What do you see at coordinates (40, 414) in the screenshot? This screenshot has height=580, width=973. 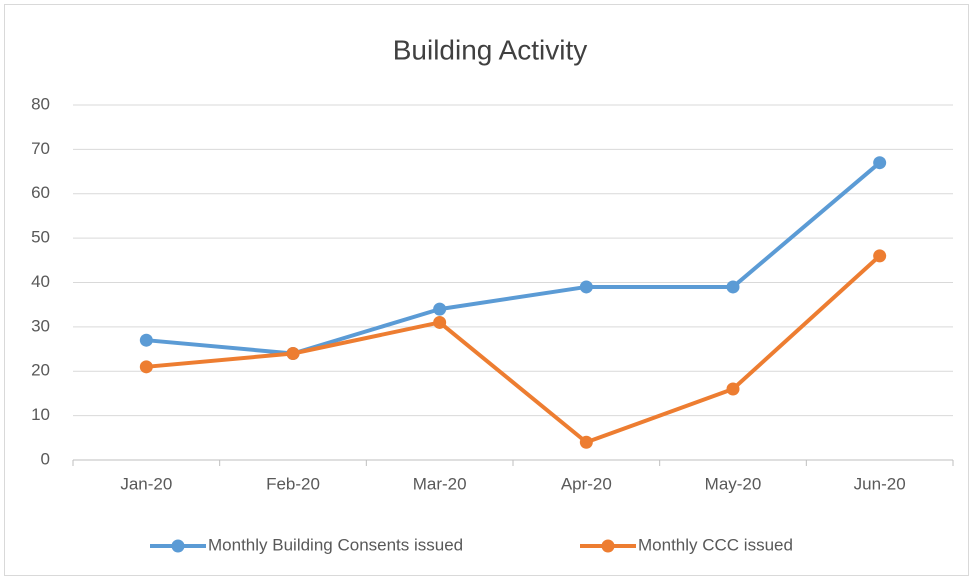 I see `y-tick-label: 10` at bounding box center [40, 414].